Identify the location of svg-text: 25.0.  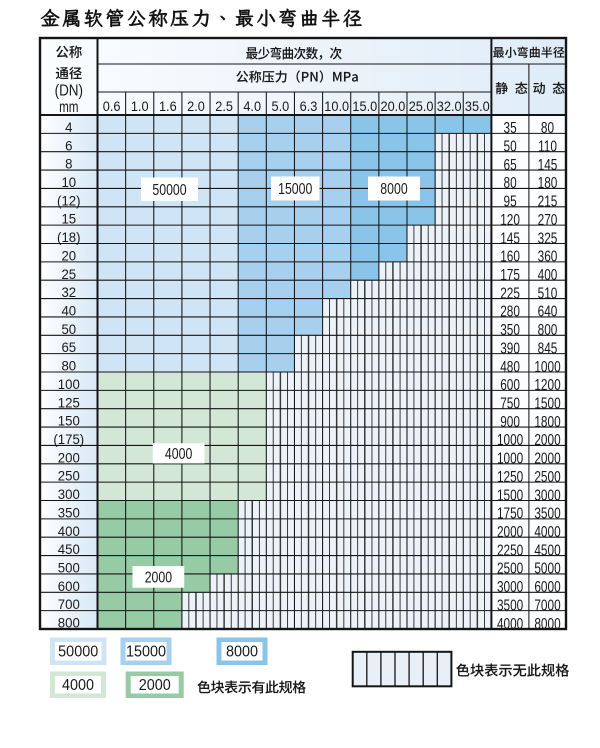
(421, 106).